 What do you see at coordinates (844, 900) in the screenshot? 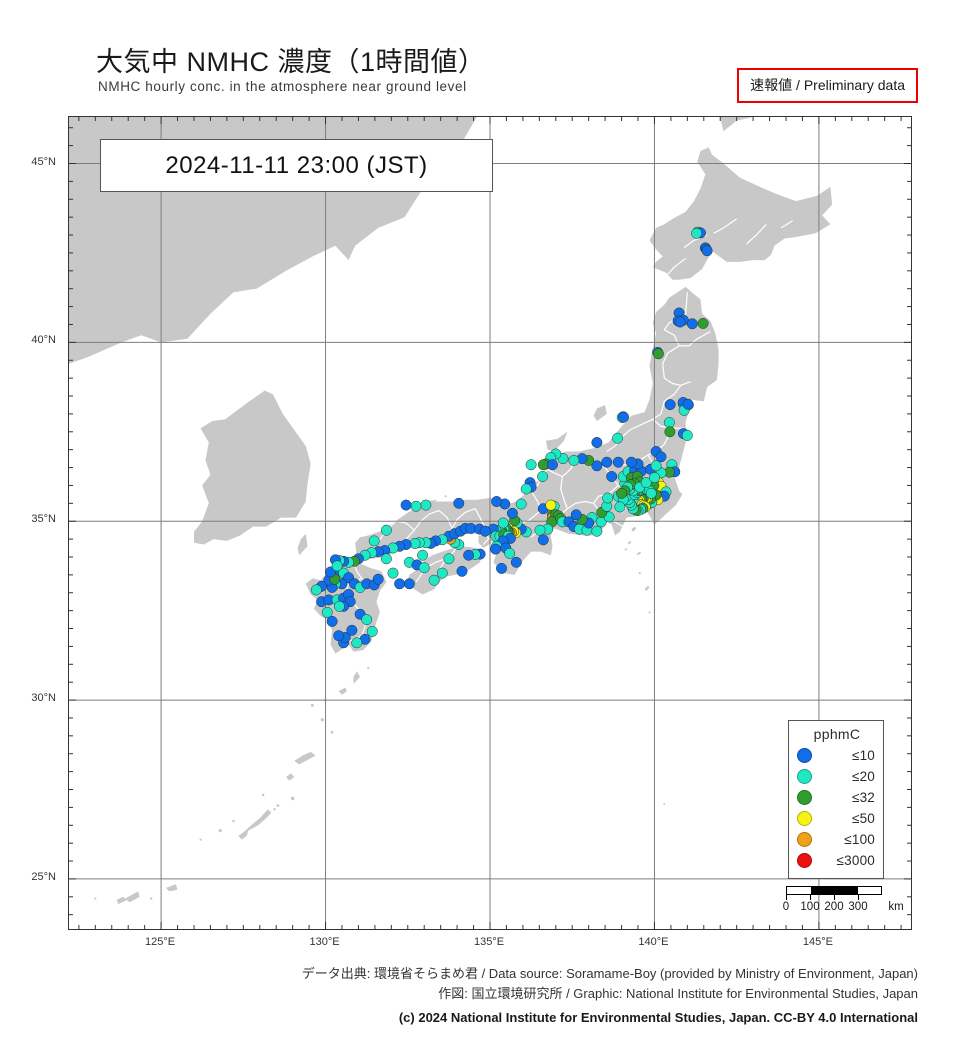
I see `scale-bar: 0 100 200 300 km` at bounding box center [844, 900].